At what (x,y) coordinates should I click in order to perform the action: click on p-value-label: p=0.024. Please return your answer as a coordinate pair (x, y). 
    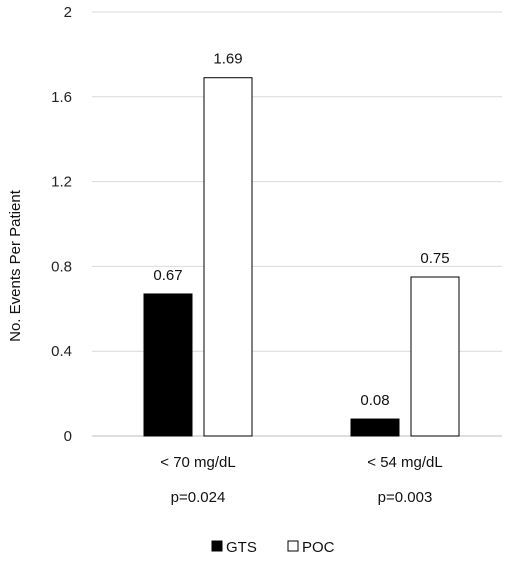
    Looking at the image, I should click on (198, 497).